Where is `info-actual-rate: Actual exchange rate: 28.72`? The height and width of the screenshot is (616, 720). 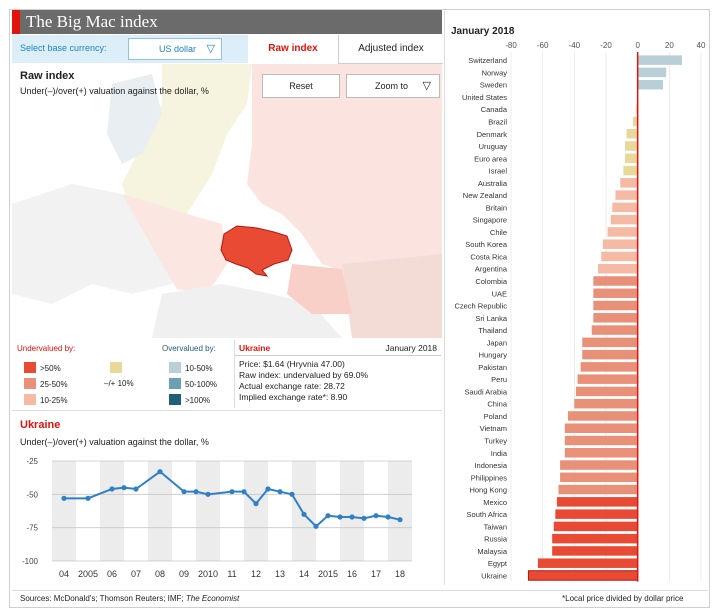
info-actual-rate: Actual exchange rate: 28.72 is located at coordinates (292, 386).